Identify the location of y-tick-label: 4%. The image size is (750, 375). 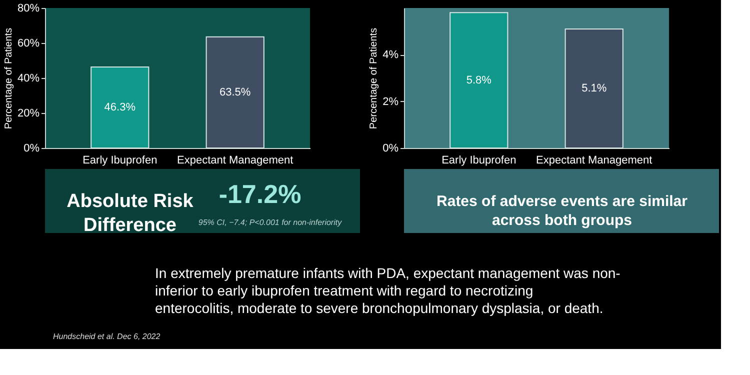
(390, 55).